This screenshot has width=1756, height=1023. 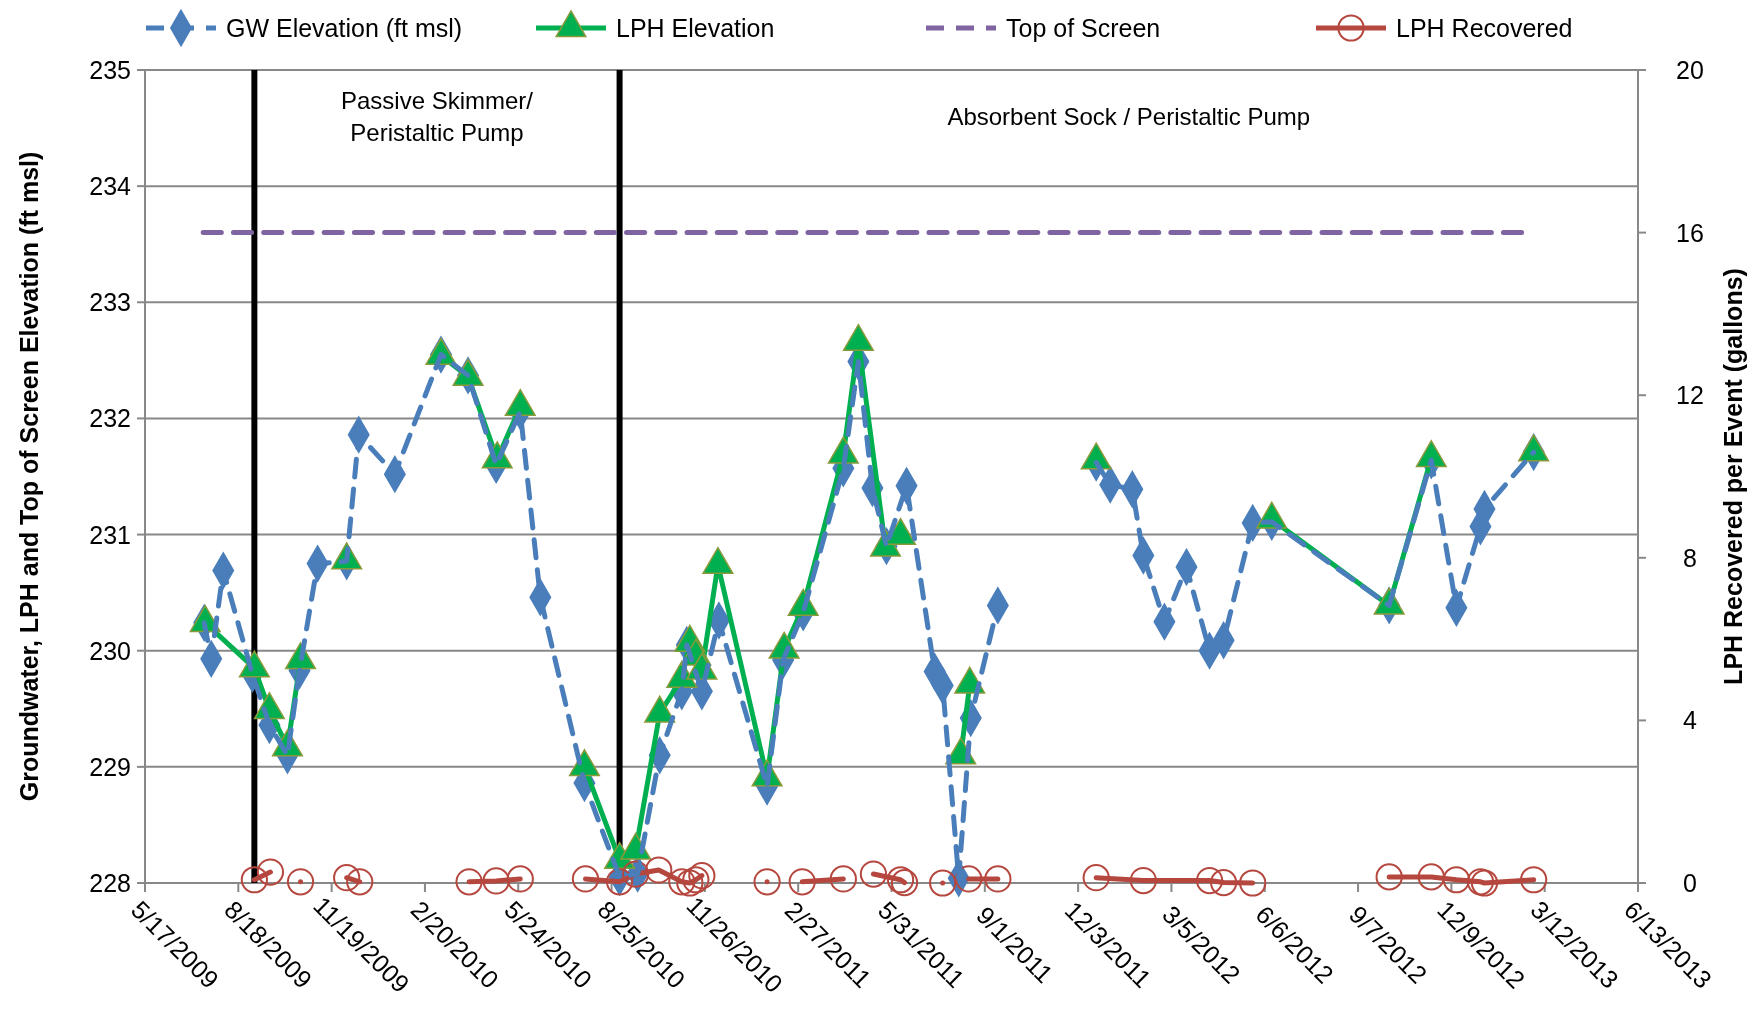 What do you see at coordinates (1690, 557) in the screenshot?
I see `y2-tick-label: 8` at bounding box center [1690, 557].